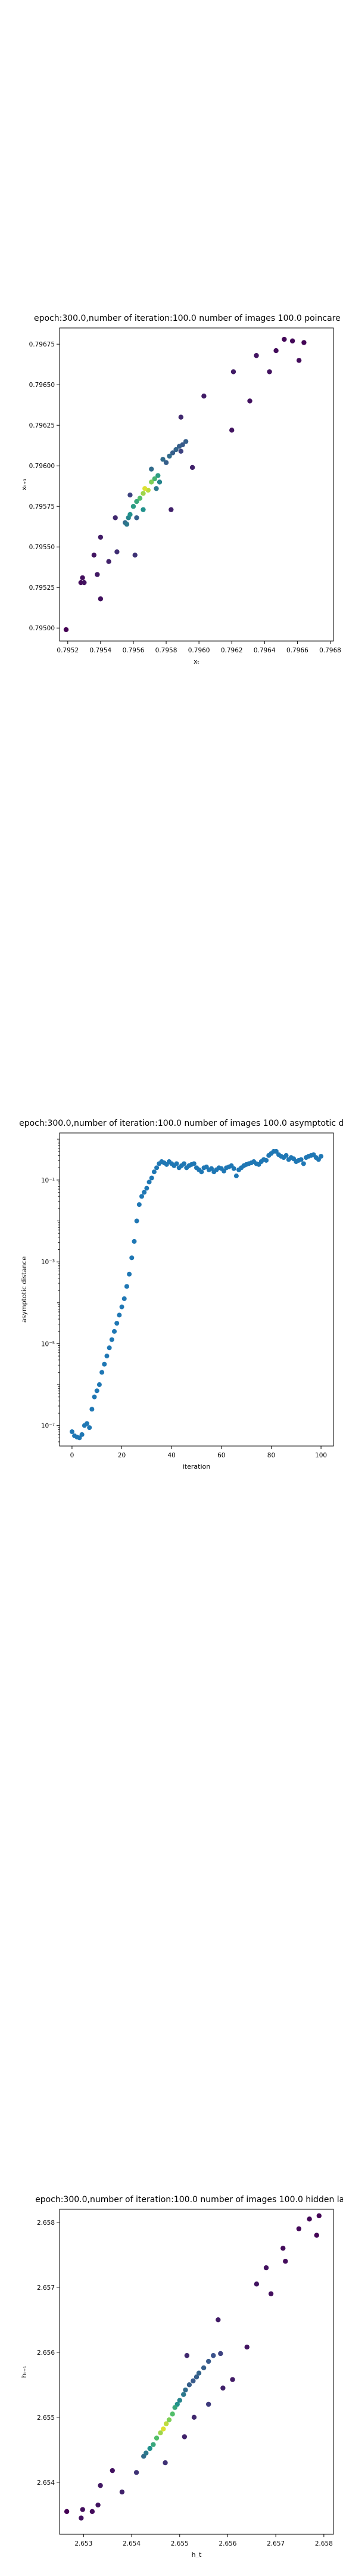 The height and width of the screenshot is (2576, 343). I want to click on poincare-xtick-label: 0.7956, so click(134, 650).